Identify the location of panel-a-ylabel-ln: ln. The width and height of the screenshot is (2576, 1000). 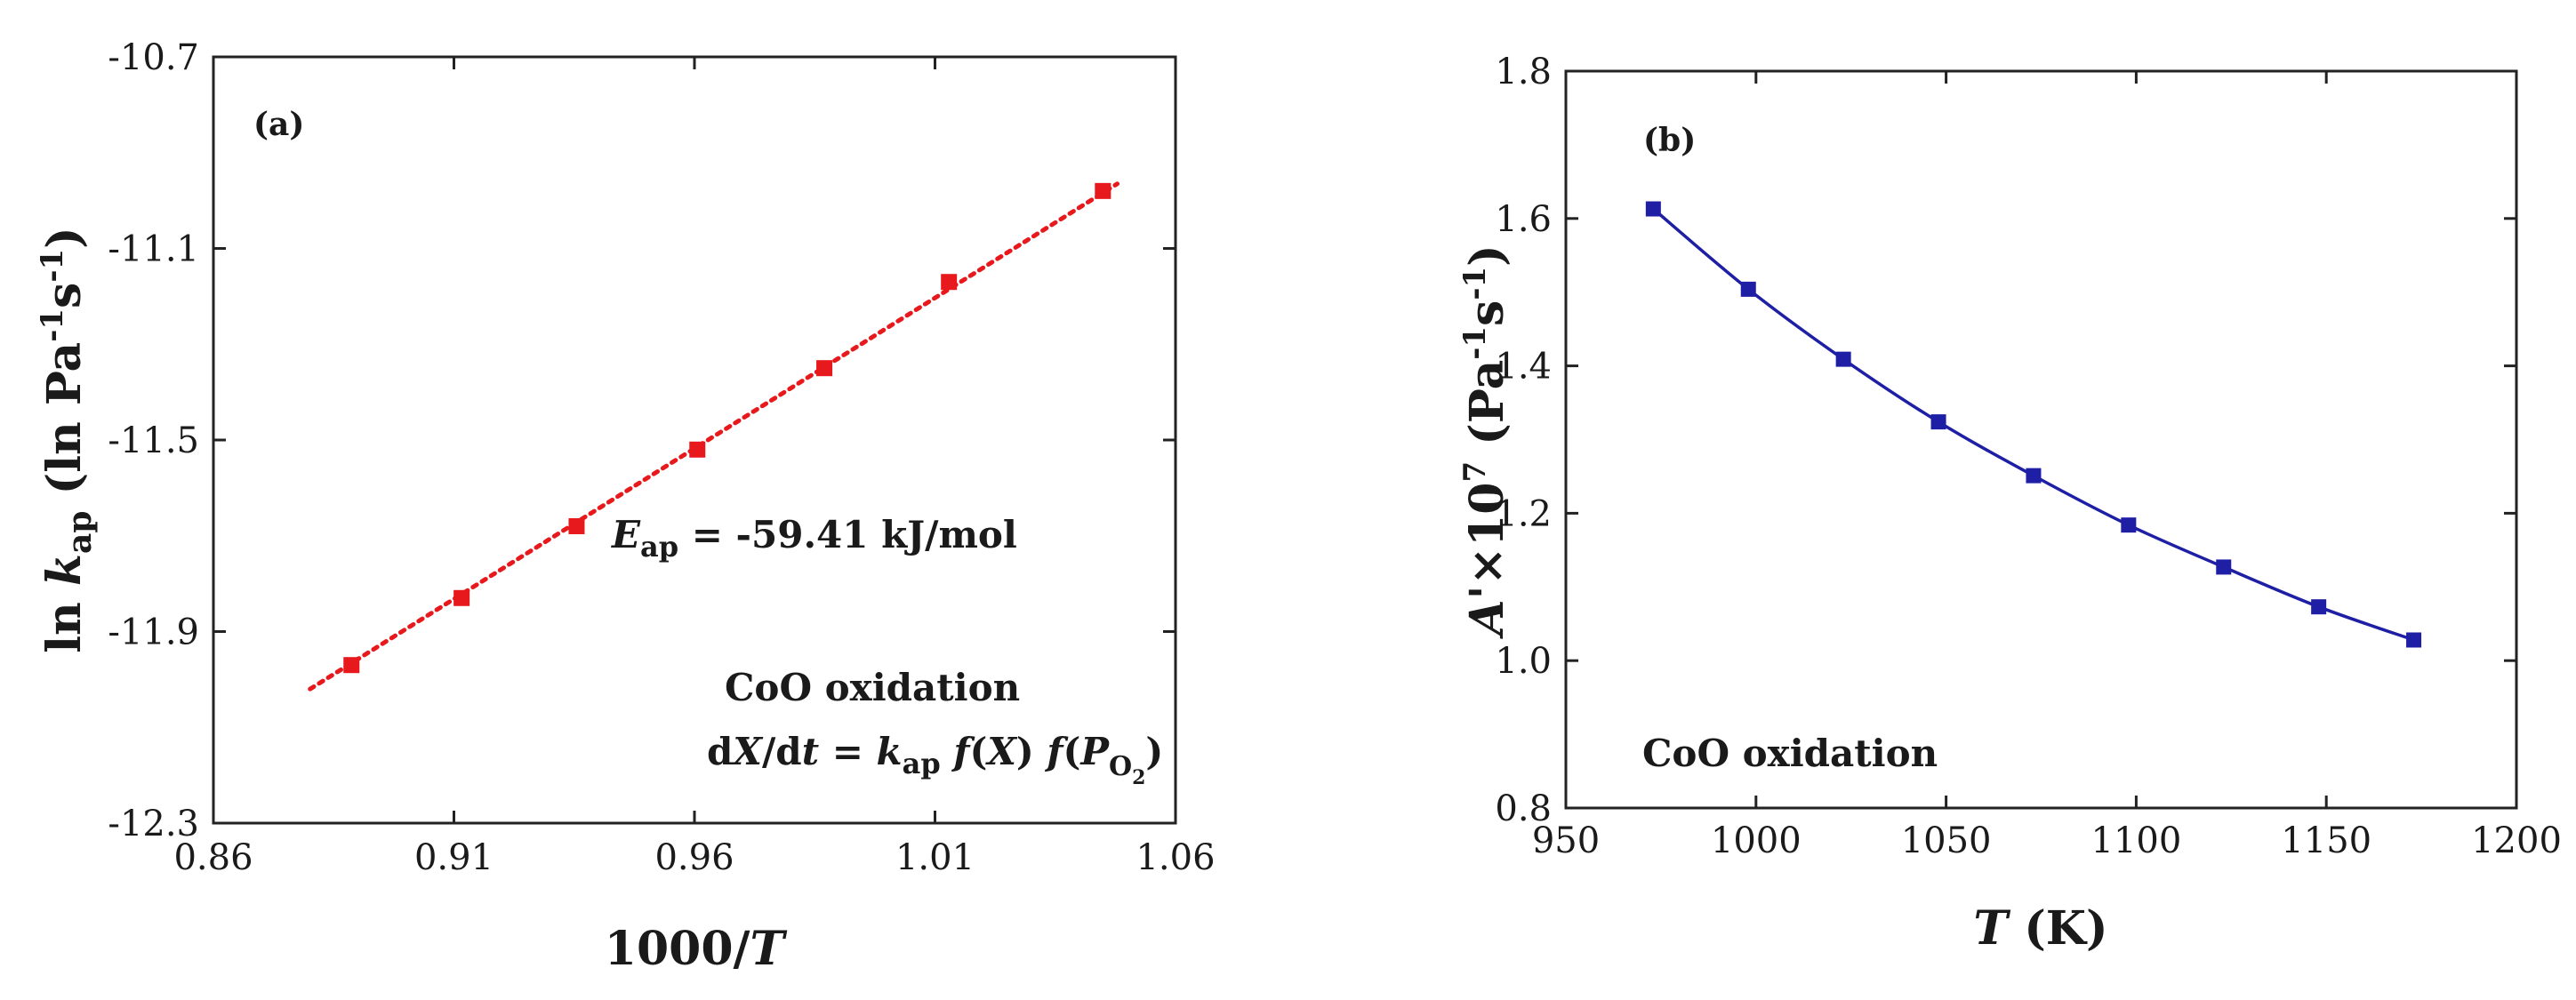
(64, 619).